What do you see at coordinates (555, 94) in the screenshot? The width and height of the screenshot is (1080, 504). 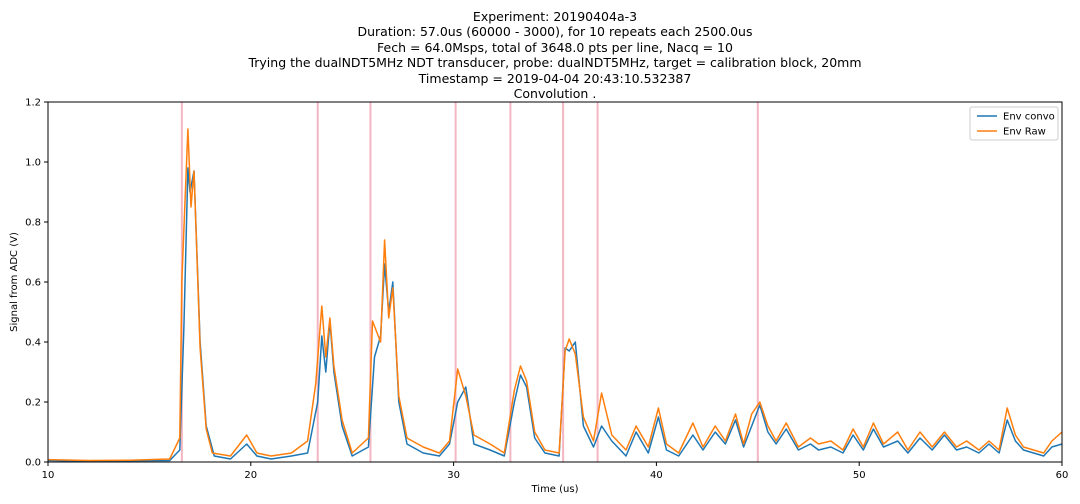 I see `title-line: Convolution .` at bounding box center [555, 94].